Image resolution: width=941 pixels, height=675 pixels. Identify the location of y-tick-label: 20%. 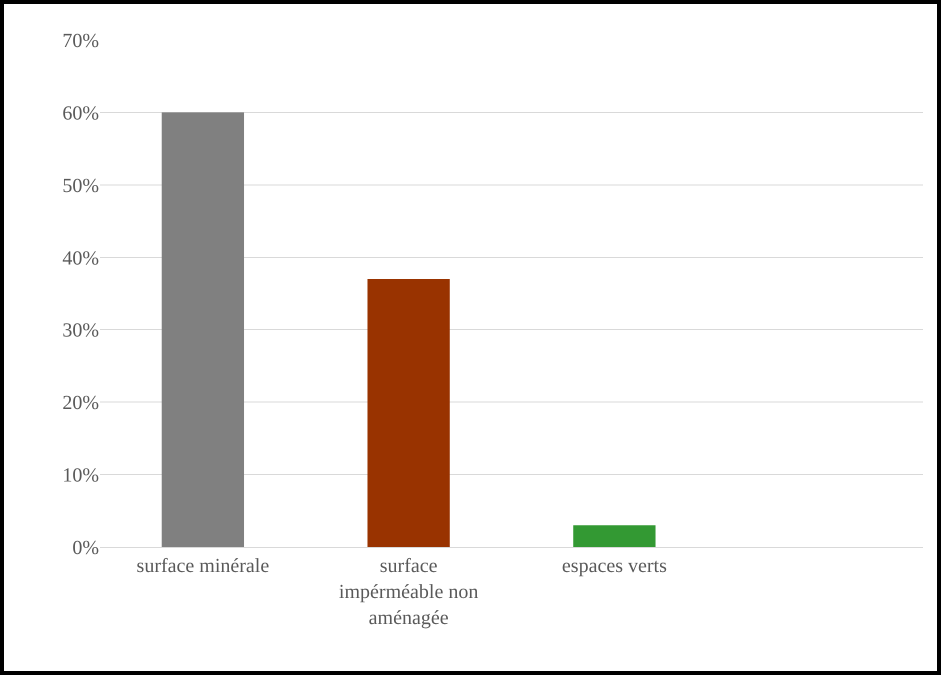
(80, 403).